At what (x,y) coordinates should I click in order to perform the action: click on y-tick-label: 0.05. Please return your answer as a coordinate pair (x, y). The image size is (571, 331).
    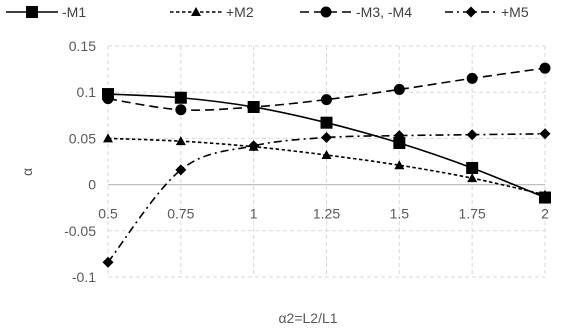
    Looking at the image, I should click on (82, 138).